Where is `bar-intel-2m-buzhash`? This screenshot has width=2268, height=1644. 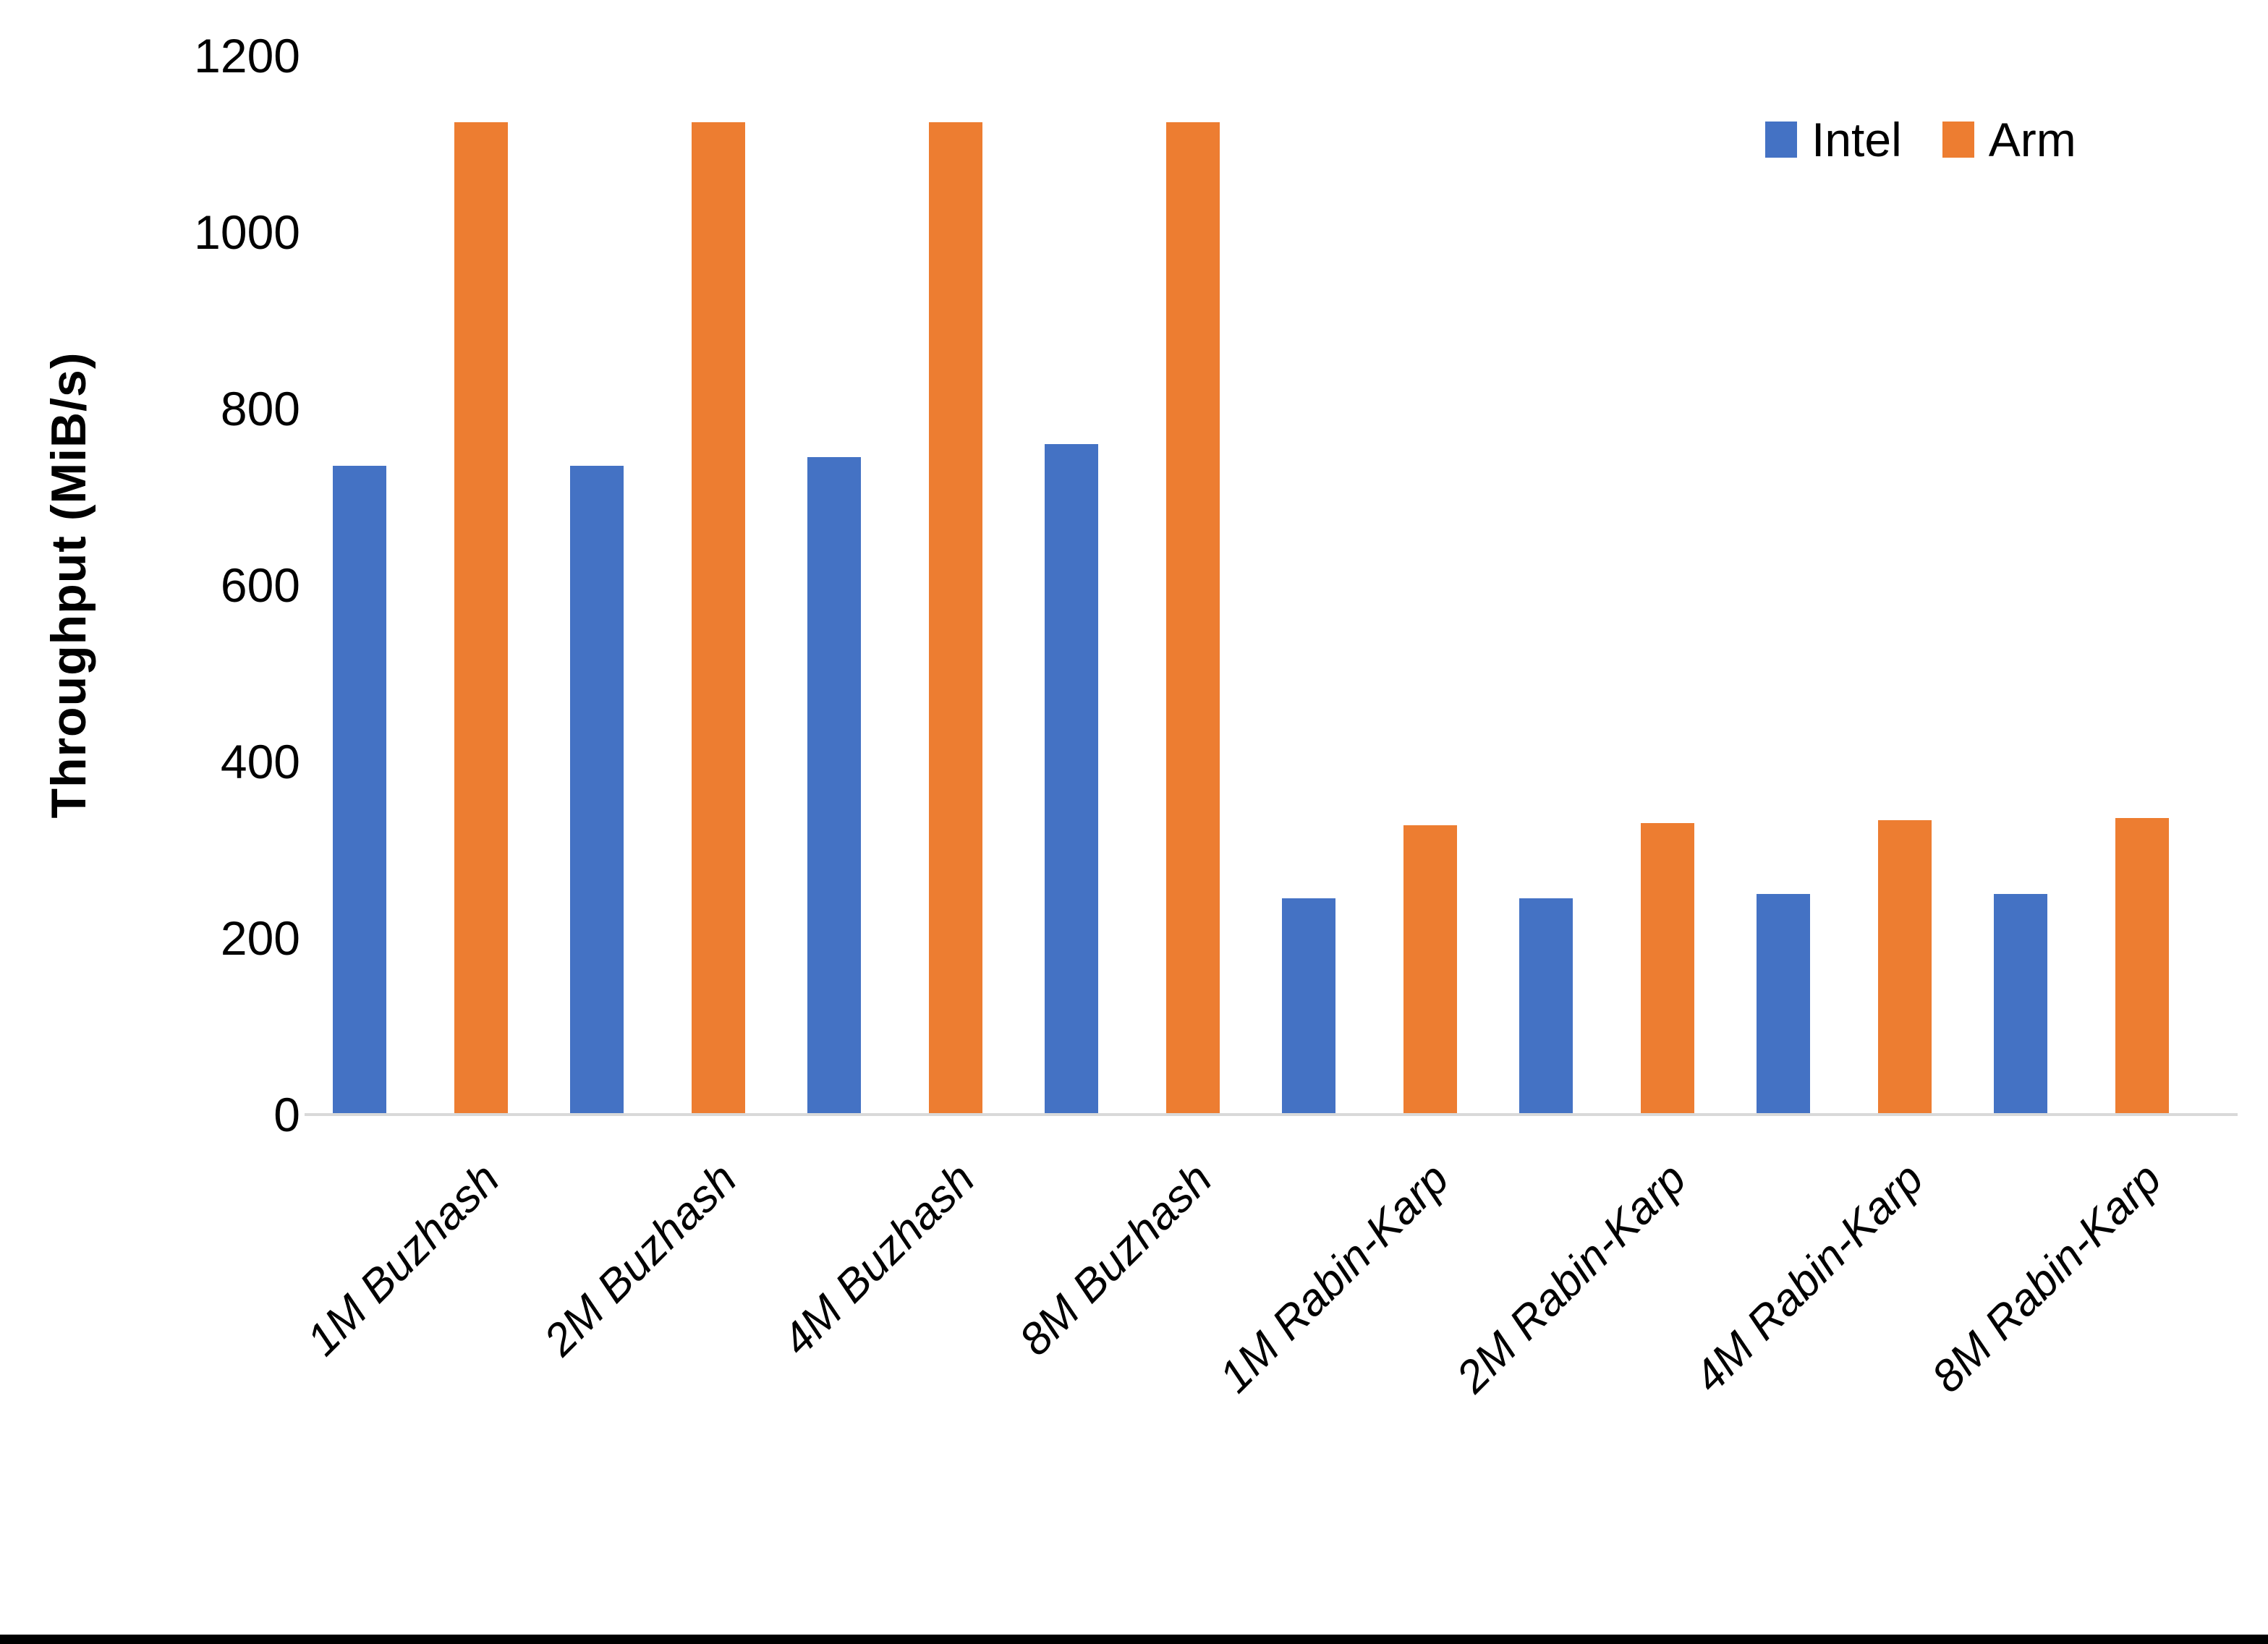 bar-intel-2m-buzhash is located at coordinates (597, 790).